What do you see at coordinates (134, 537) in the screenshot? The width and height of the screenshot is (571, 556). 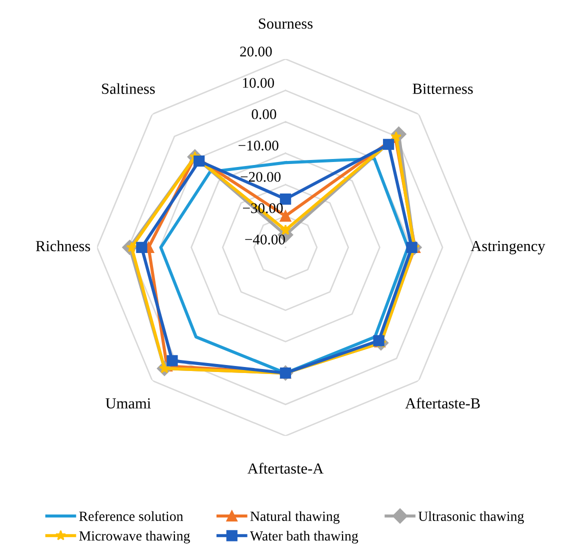 I see `legend-label: Microwave thawing` at bounding box center [134, 537].